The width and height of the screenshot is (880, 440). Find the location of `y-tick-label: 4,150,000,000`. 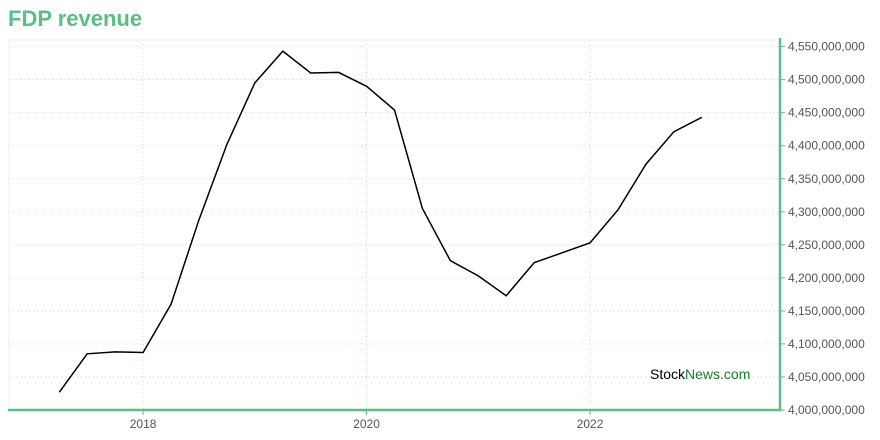

y-tick-label: 4,150,000,000 is located at coordinates (826, 311).